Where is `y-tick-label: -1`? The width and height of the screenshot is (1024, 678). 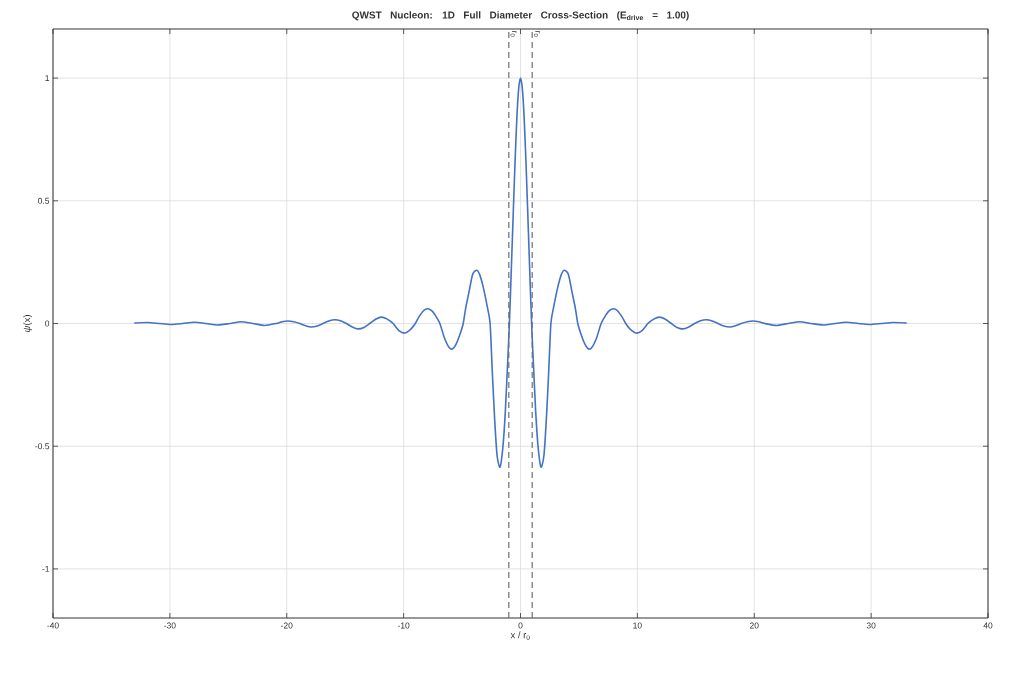
y-tick-label: -1 is located at coordinates (46, 569).